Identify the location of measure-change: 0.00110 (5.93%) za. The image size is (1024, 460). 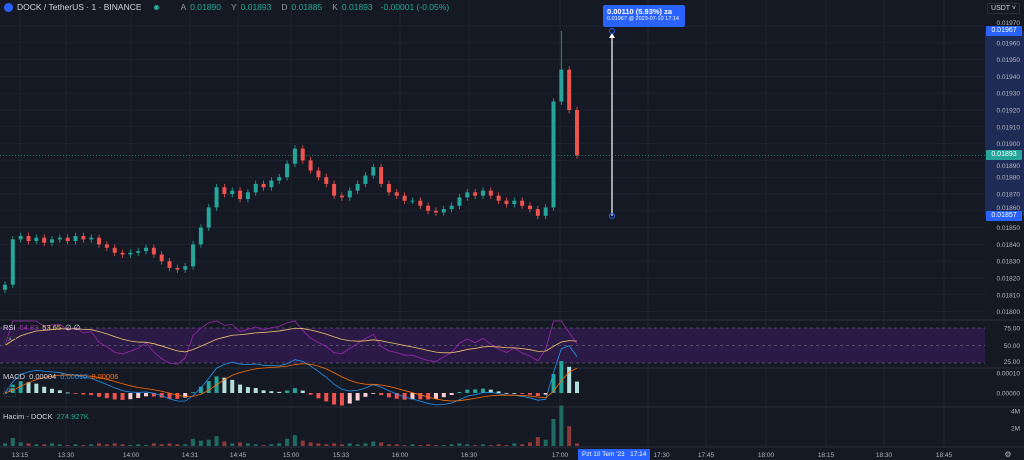
(640, 11).